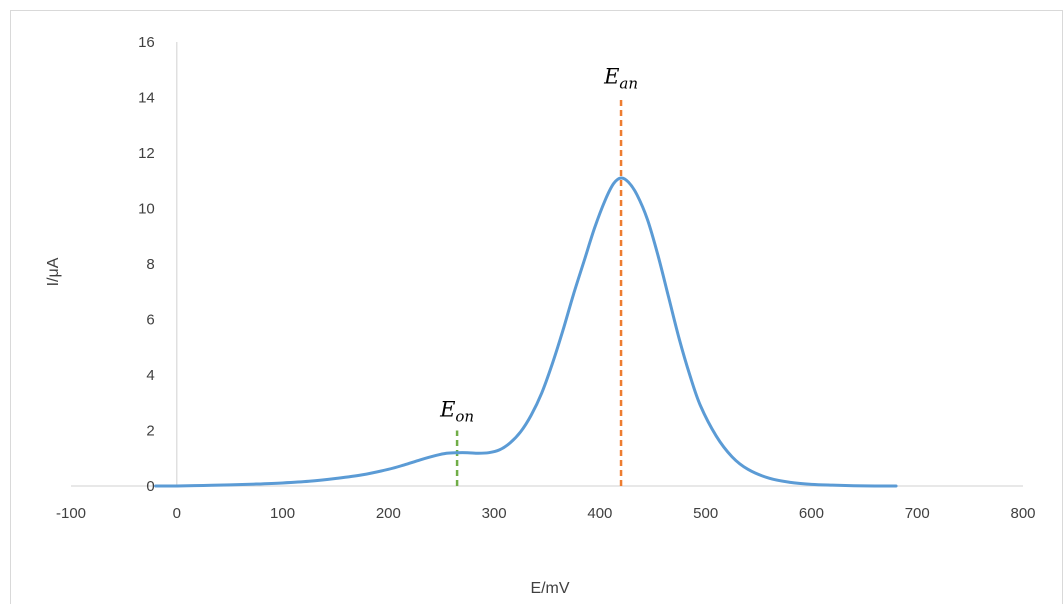  I want to click on x-tick-label: 800, so click(1022, 513).